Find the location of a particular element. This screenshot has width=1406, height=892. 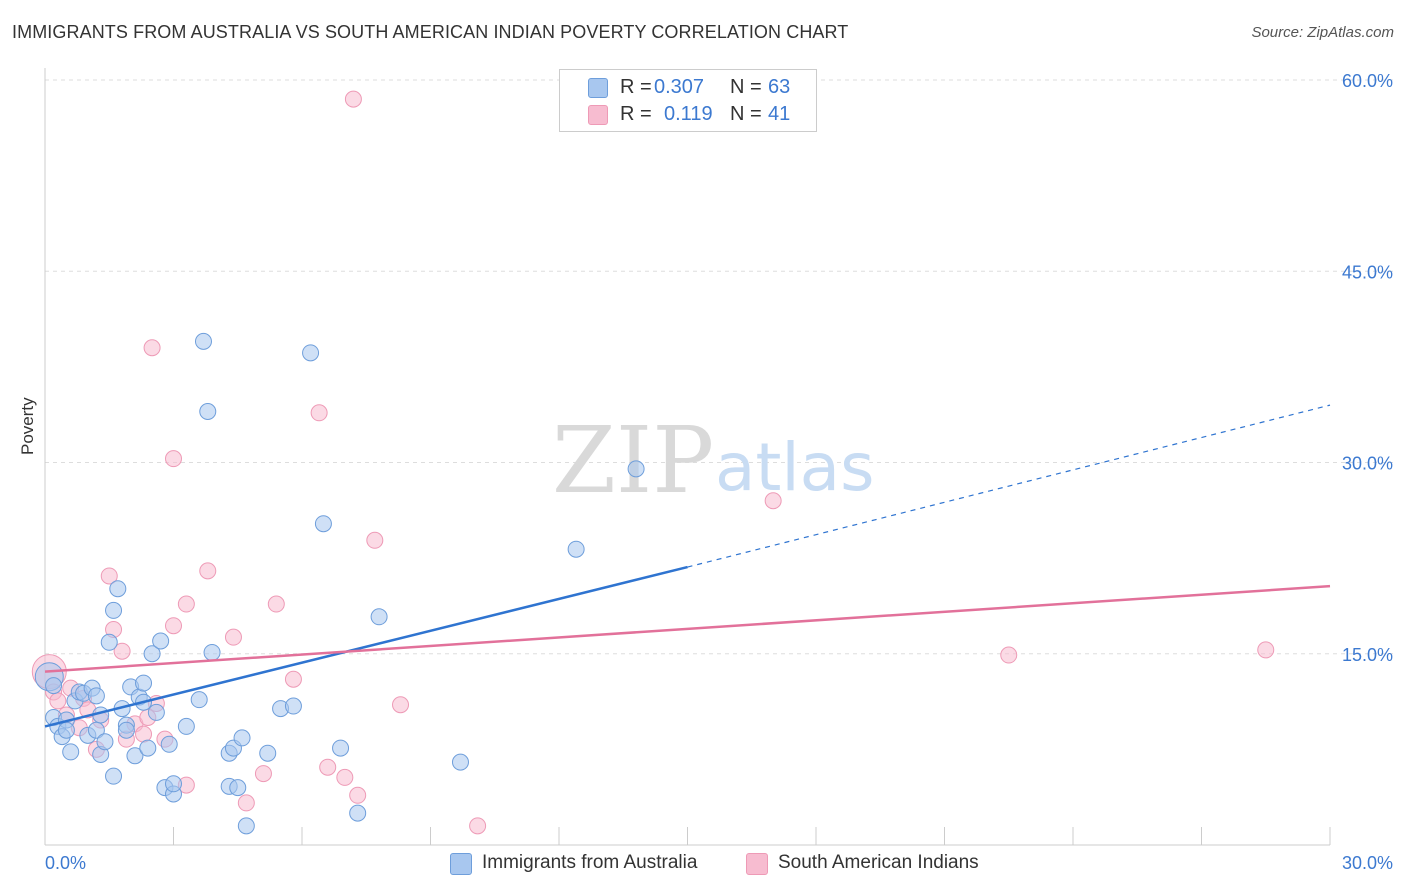

legend-n-value: 41 is located at coordinates (779, 114).